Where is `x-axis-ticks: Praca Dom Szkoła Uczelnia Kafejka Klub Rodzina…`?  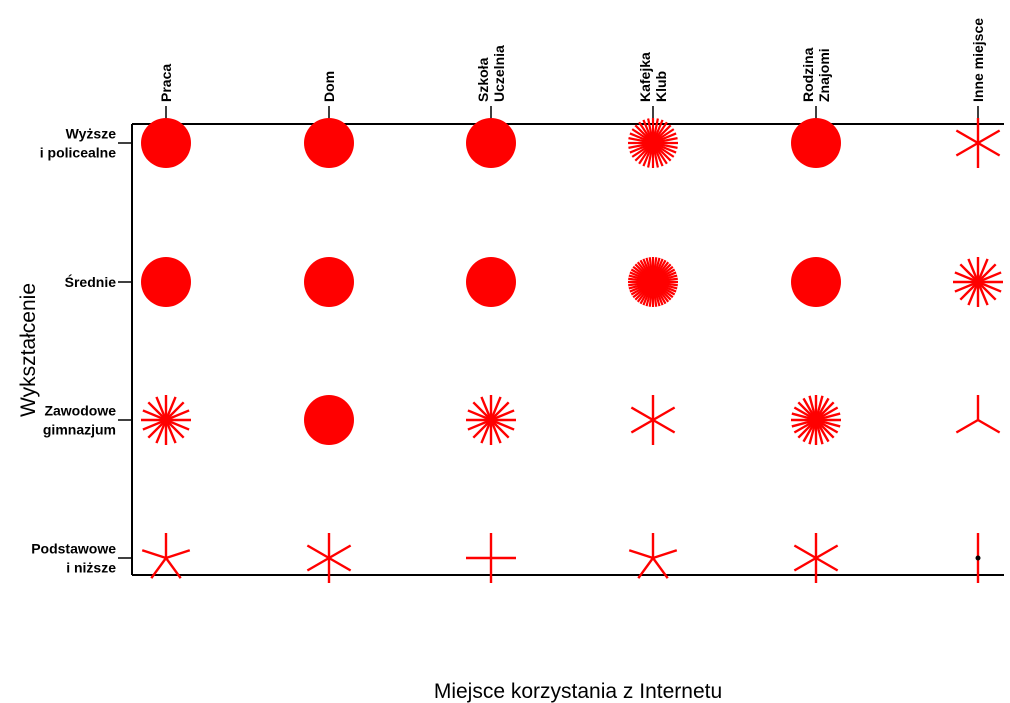
x-axis-ticks: Praca Dom Szkoła Uczelnia Kafejka Klub Rodzina… is located at coordinates (572, 71).